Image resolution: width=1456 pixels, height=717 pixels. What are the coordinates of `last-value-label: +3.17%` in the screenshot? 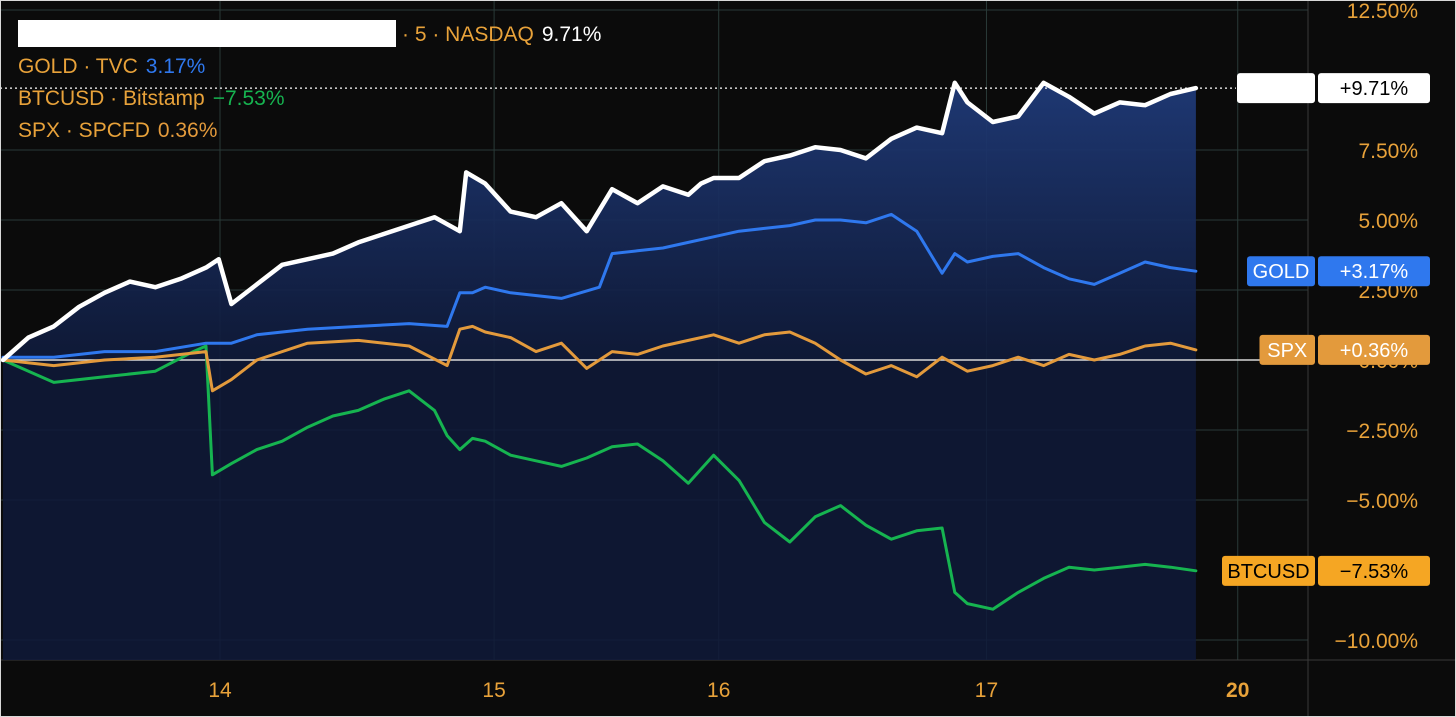 It's located at (1374, 272).